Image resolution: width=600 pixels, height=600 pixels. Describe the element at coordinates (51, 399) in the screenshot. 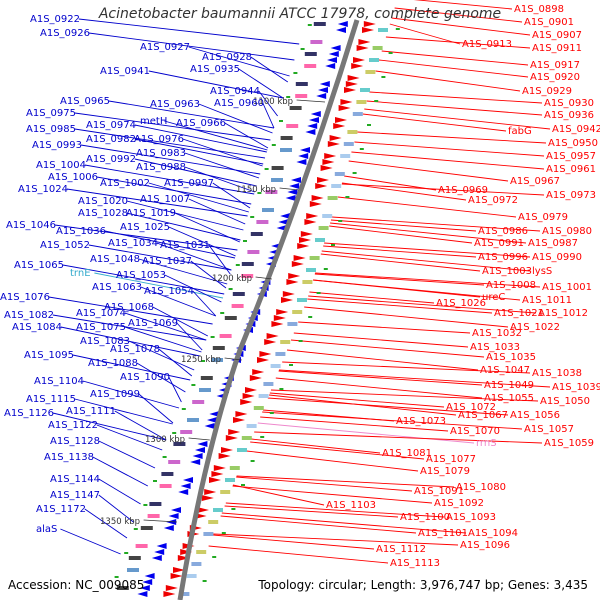

I see `gene-label-left: A1S_1115` at that location.